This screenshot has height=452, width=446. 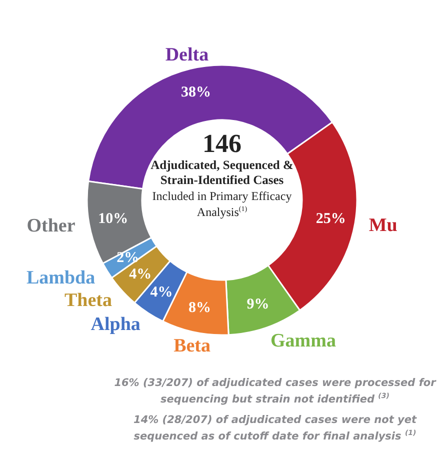 I want to click on data-label: 8%, so click(x=200, y=308).